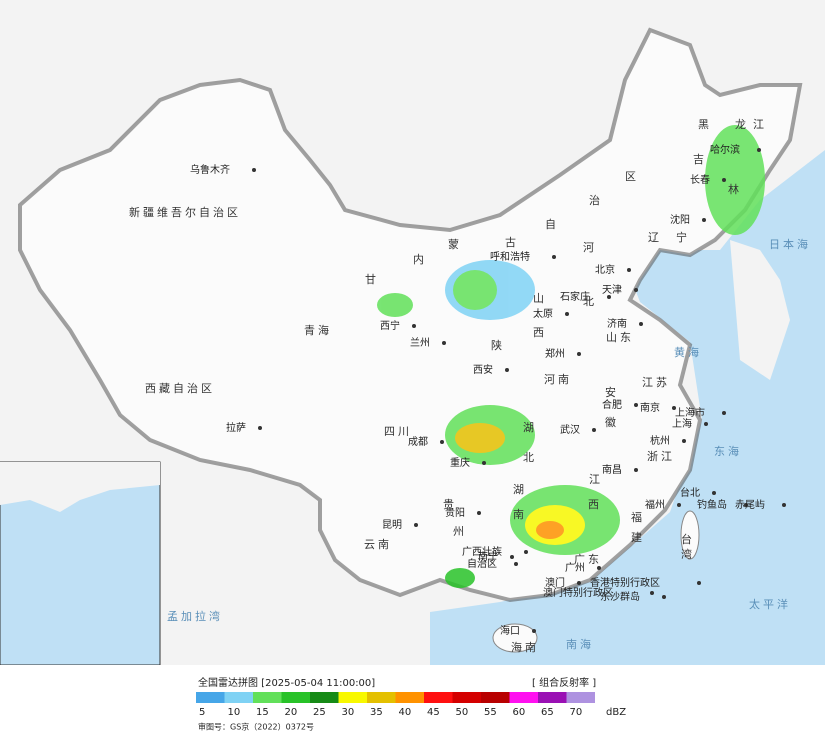  Describe the element at coordinates (319, 712) in the screenshot. I see `legend-tick-label: 25` at that location.